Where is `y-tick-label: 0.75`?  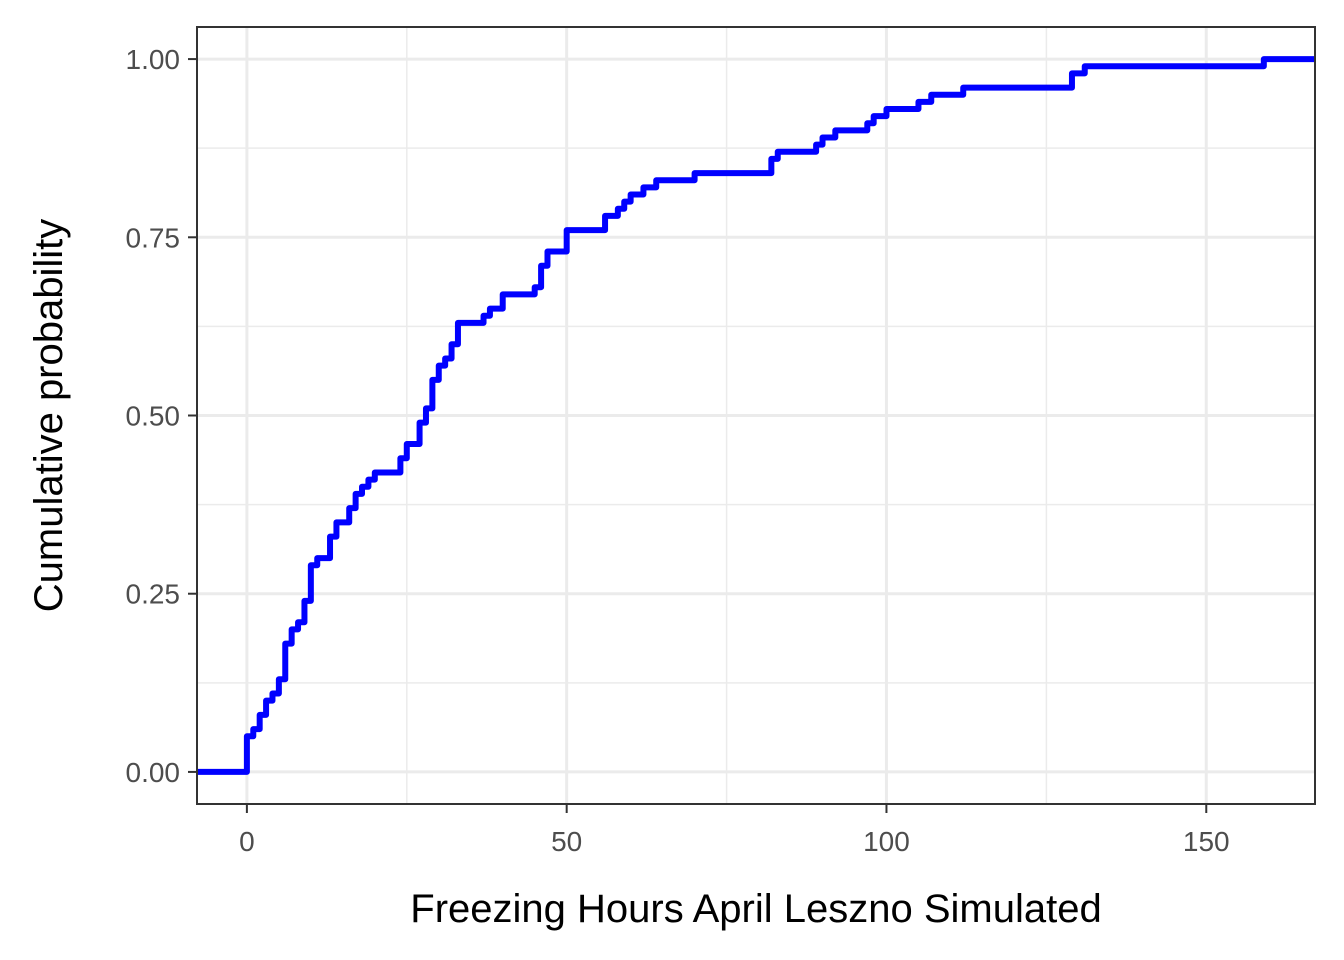
y-tick-label: 0.75 is located at coordinates (153, 237).